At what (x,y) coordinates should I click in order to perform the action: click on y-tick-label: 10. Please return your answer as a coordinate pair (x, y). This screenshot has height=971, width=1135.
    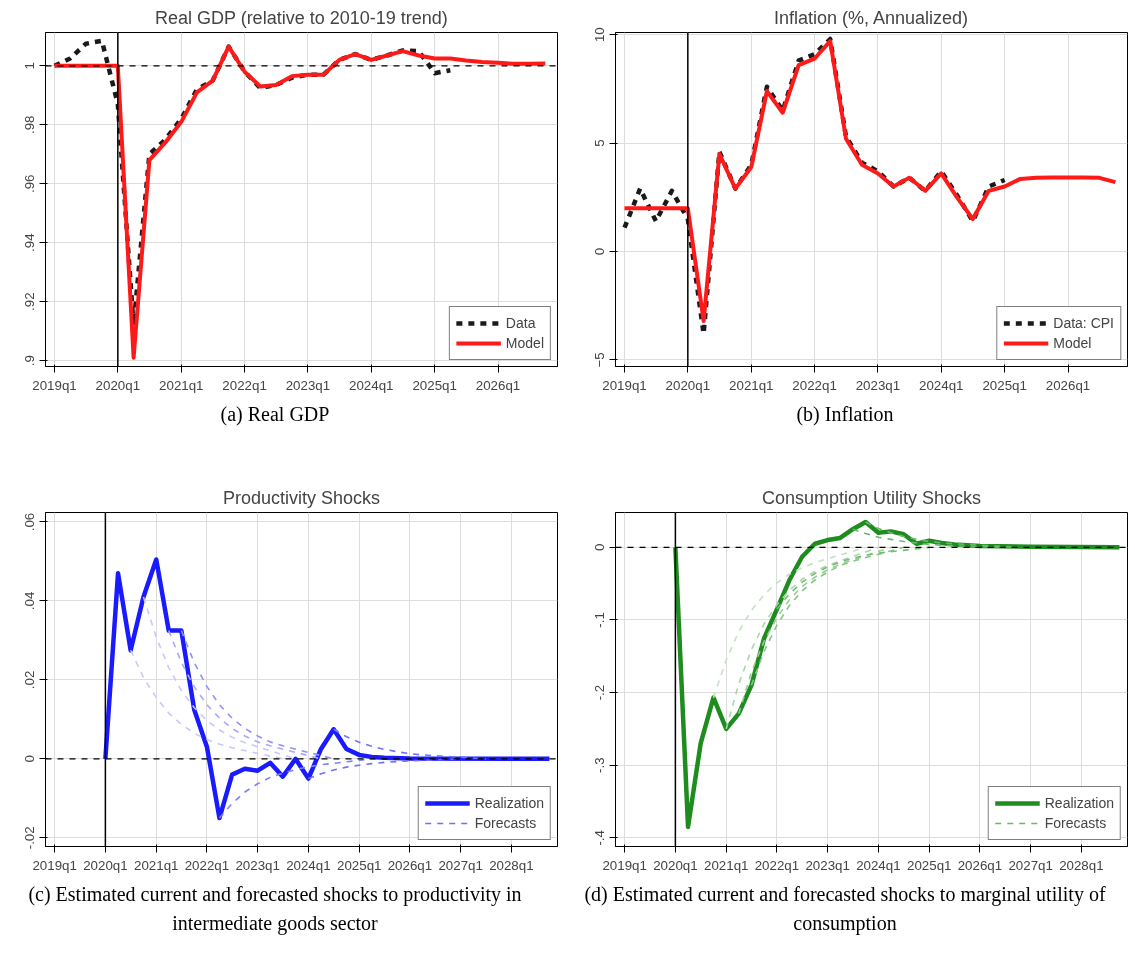
    Looking at the image, I should click on (600, 35).